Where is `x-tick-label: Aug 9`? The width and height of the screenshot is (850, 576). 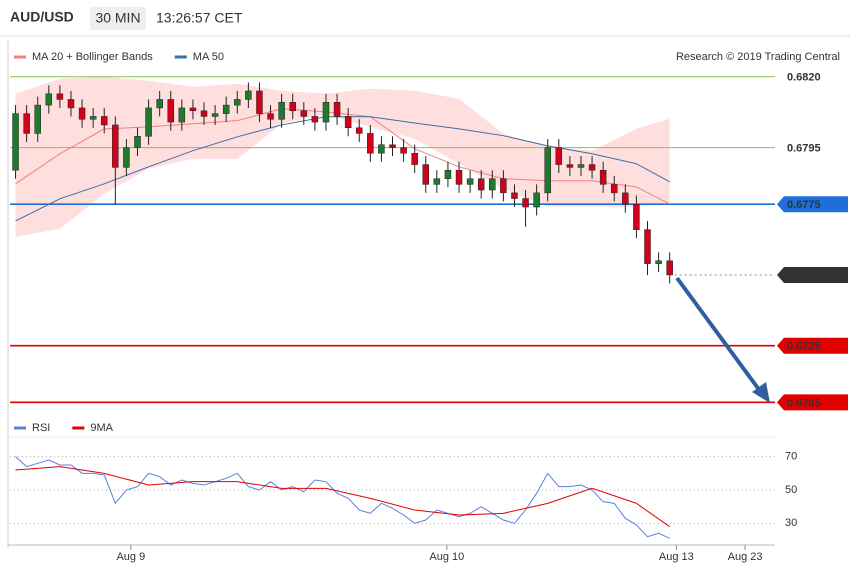
x-tick-label: Aug 9 is located at coordinates (130, 557).